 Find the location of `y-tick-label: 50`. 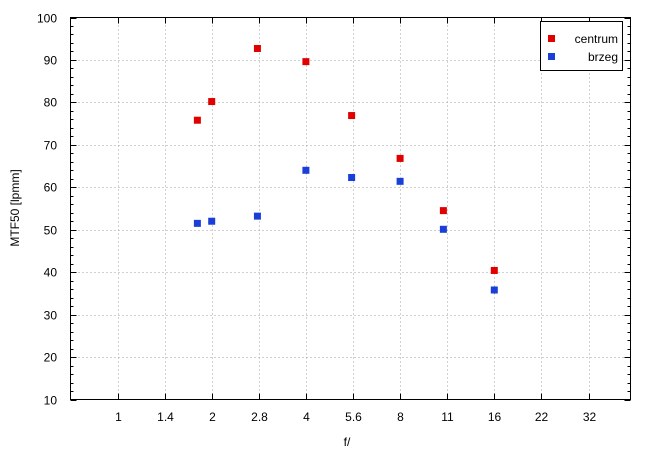

y-tick-label: 50 is located at coordinates (51, 231).